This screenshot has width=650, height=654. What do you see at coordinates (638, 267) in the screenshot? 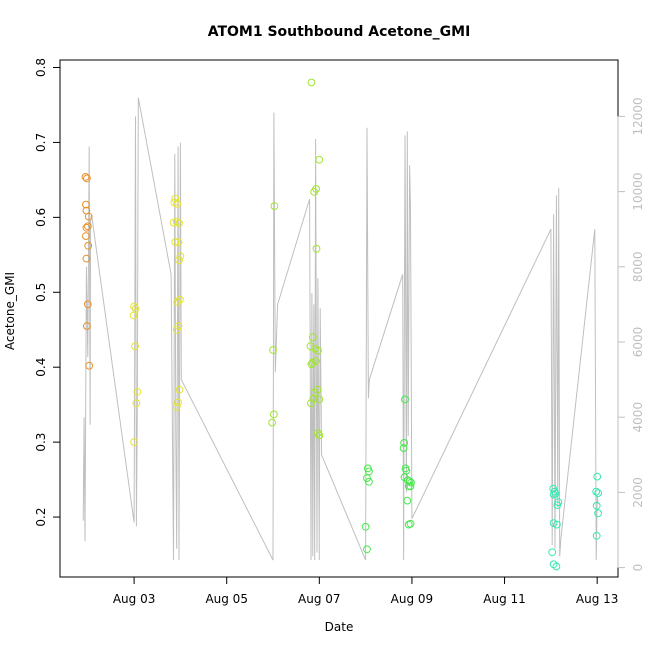
I see `right-y-tick-label: 8000` at bounding box center [638, 267].